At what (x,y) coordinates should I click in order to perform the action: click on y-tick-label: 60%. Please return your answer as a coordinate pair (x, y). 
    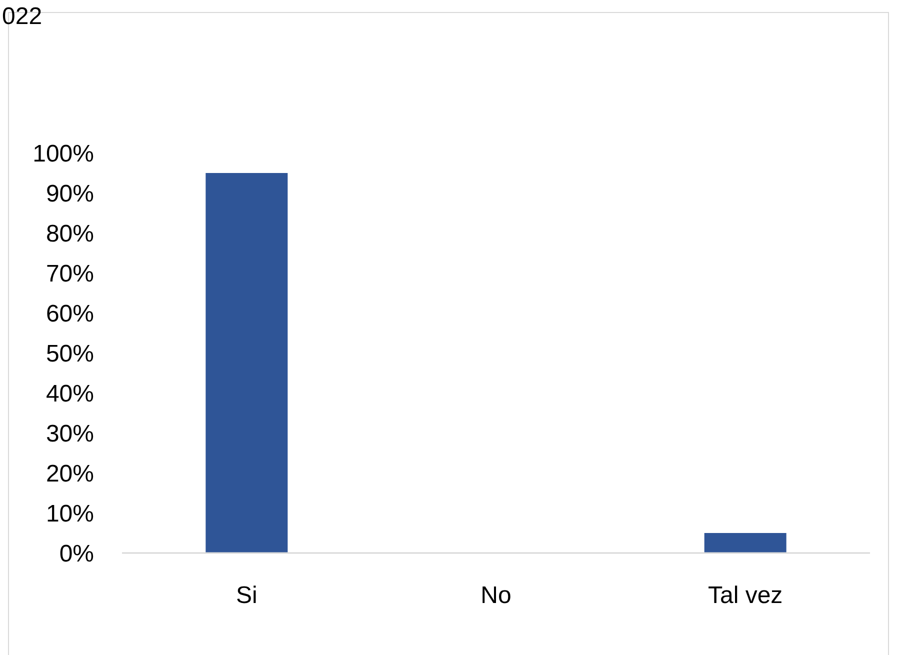
    Looking at the image, I should click on (70, 314).